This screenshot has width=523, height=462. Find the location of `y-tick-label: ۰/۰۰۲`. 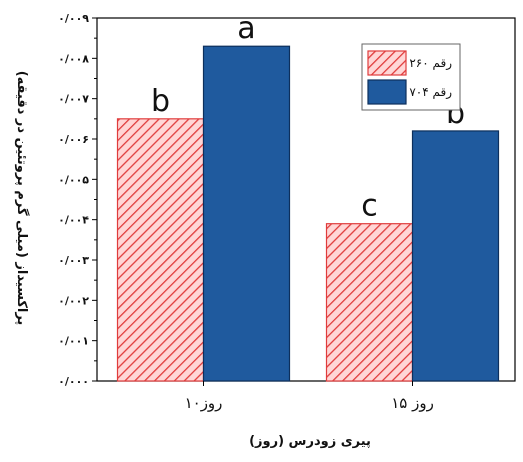

y-tick-label: ۰/۰۰۲ is located at coordinates (73, 300).